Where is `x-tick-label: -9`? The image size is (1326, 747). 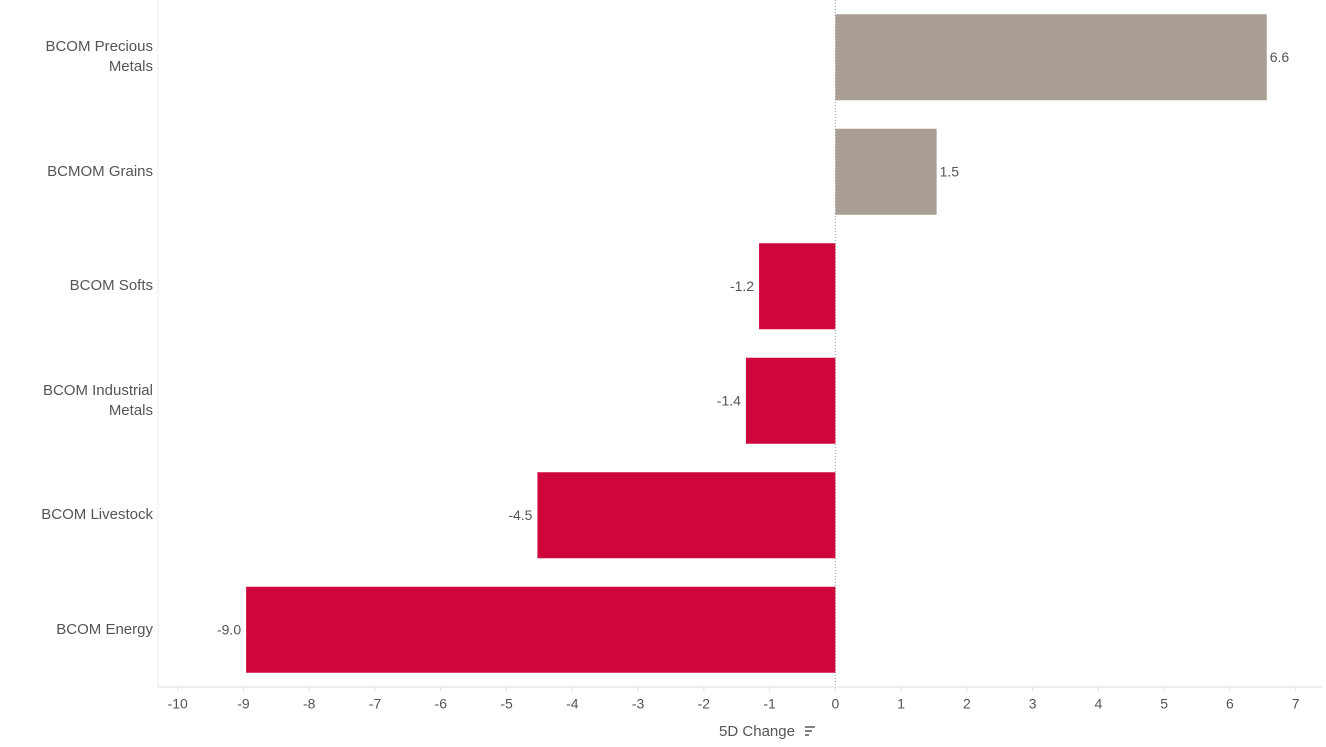 x-tick-label: -9 is located at coordinates (243, 704).